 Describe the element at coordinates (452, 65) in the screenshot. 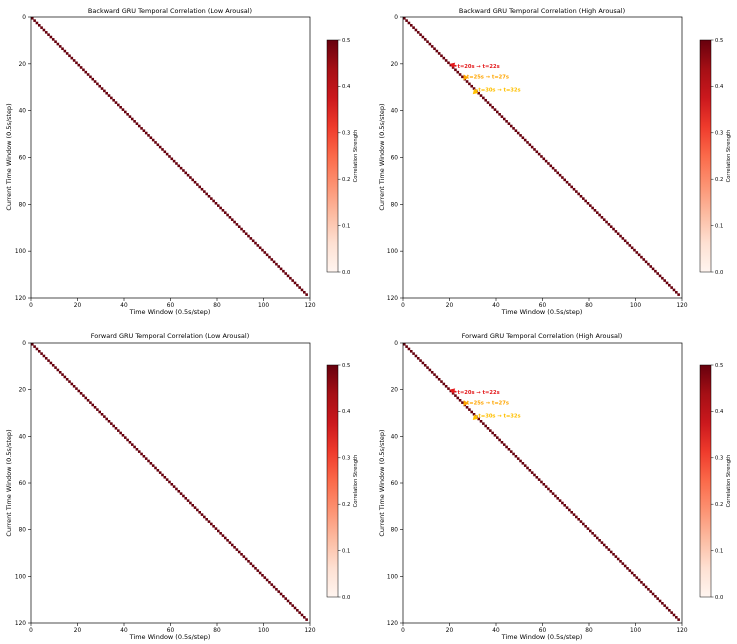

I see `annotation-arrowhead` at that location.